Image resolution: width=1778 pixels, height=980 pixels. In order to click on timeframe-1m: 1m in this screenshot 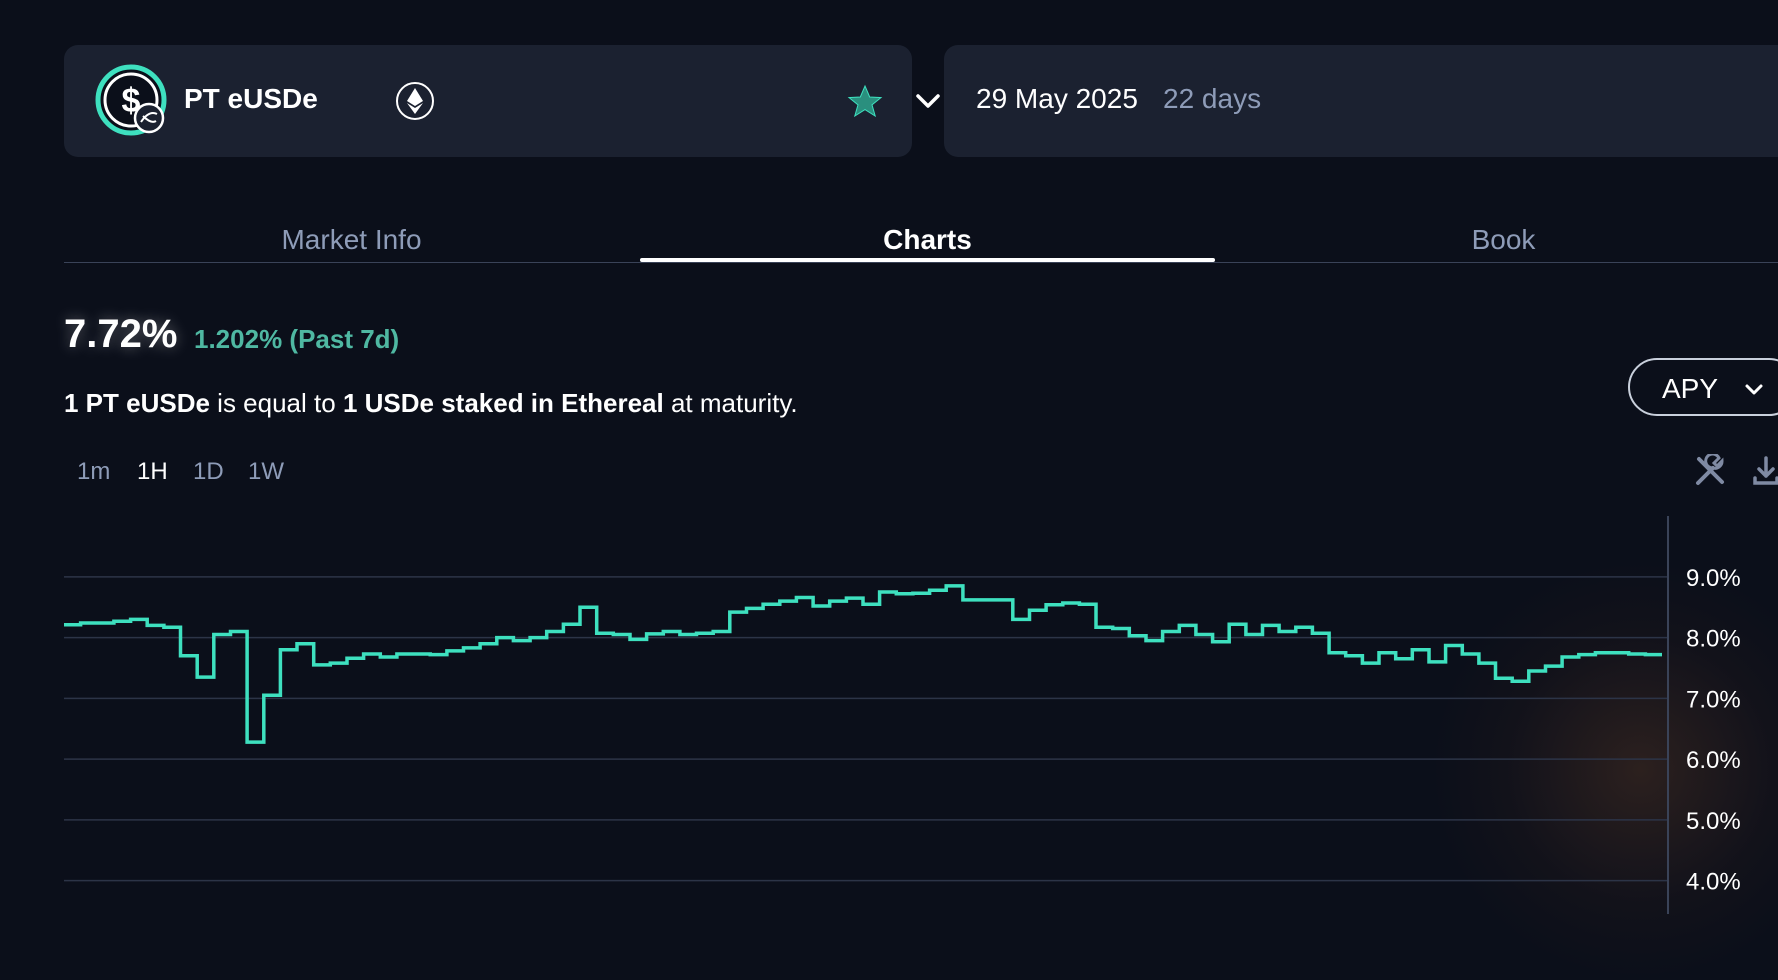, I will do `click(94, 471)`.